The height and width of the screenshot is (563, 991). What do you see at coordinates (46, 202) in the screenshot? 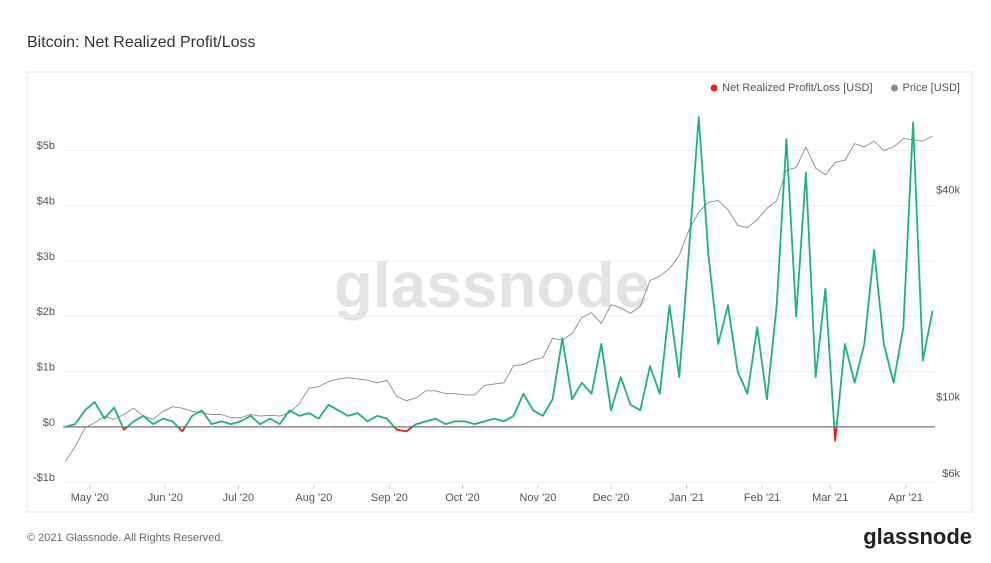
I see `y-tick-label: $4b` at bounding box center [46, 202].